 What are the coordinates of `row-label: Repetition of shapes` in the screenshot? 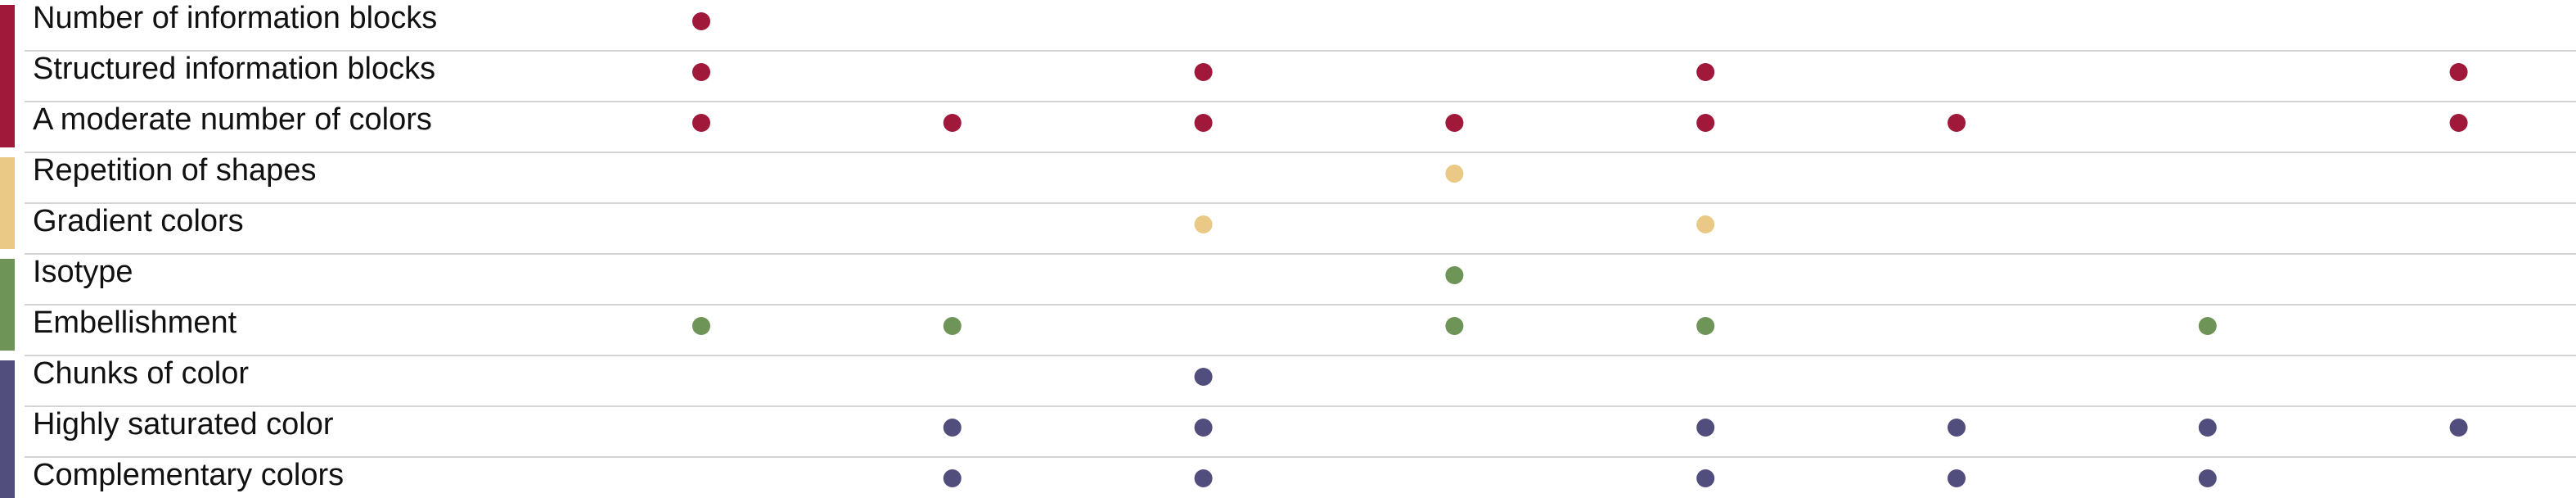 It's located at (174, 170).